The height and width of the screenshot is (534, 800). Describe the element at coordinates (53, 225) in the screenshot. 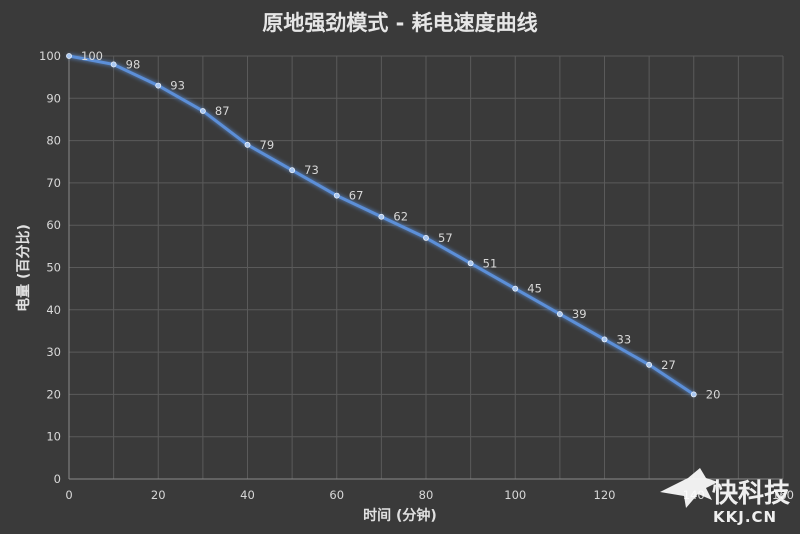

I see `y-tick-label: 60` at that location.